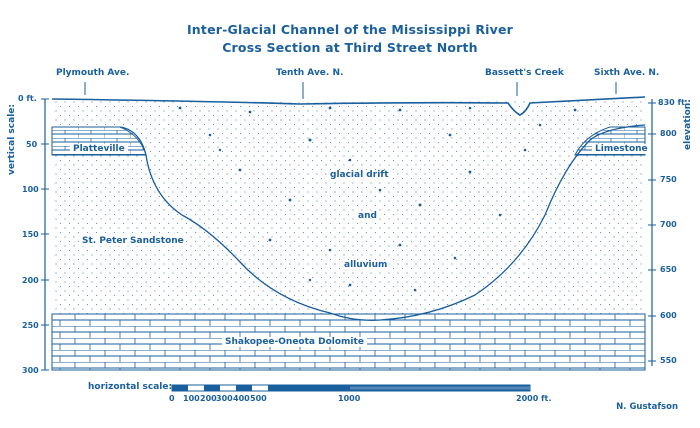  What do you see at coordinates (367, 216) in the screenshot?
I see `label-and: and` at bounding box center [367, 216].